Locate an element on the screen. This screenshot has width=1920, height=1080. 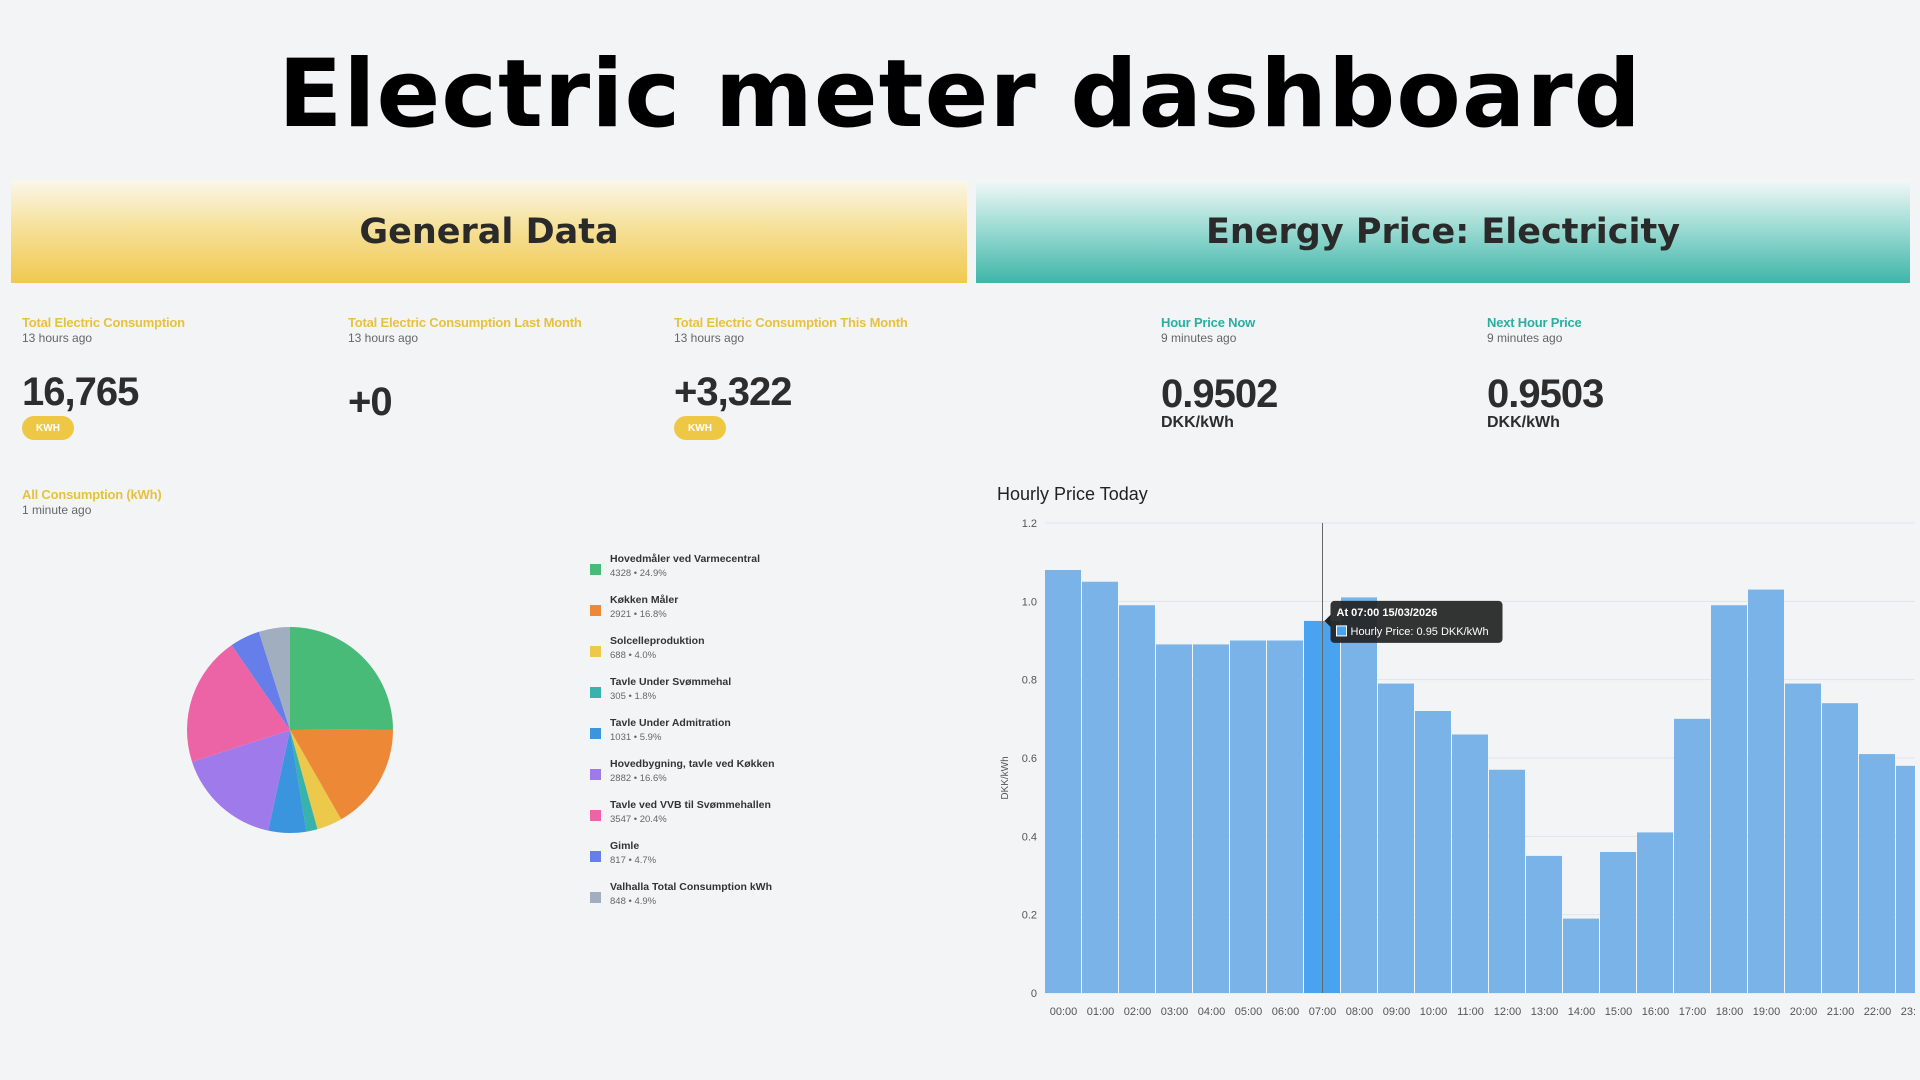
x-tick-label: 16:00 is located at coordinates (1656, 1012).